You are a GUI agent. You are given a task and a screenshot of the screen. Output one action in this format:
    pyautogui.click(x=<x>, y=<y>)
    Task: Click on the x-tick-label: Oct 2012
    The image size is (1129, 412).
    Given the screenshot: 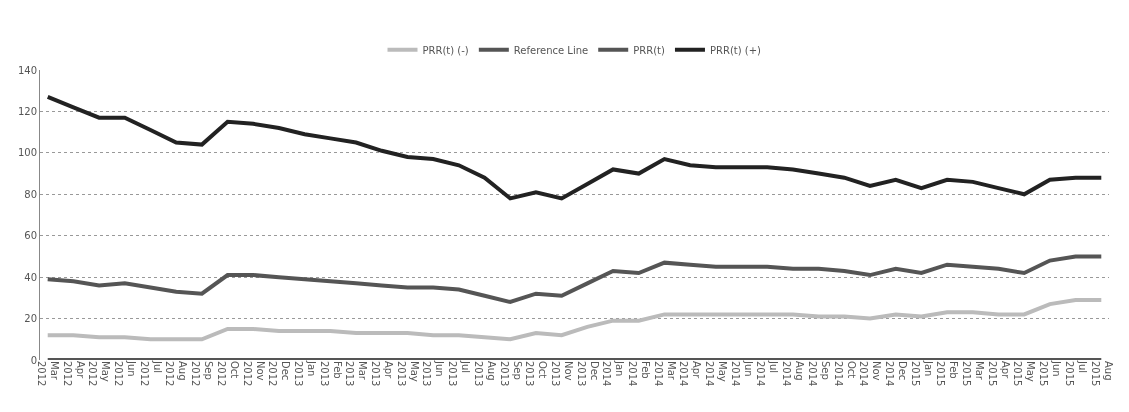 What is the action you would take?
    pyautogui.click(x=227, y=374)
    